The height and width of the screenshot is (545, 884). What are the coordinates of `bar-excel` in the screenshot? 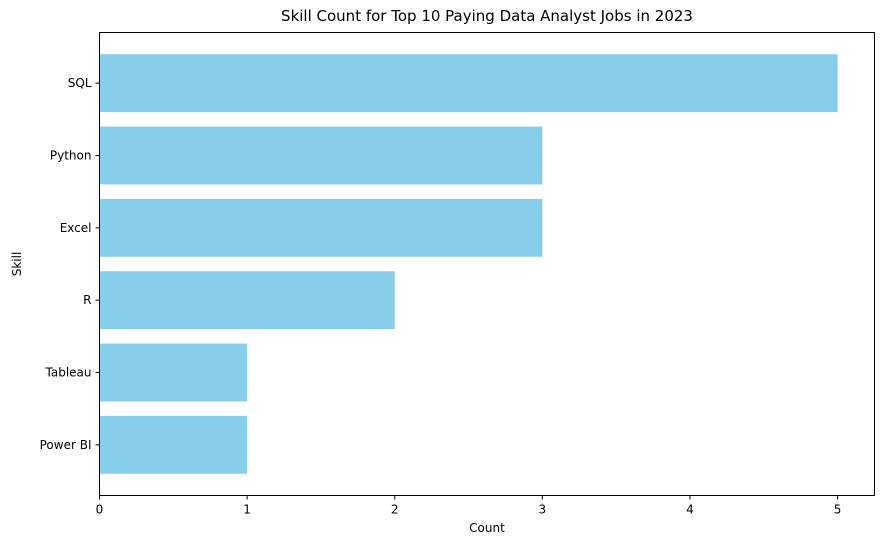 It's located at (321, 227).